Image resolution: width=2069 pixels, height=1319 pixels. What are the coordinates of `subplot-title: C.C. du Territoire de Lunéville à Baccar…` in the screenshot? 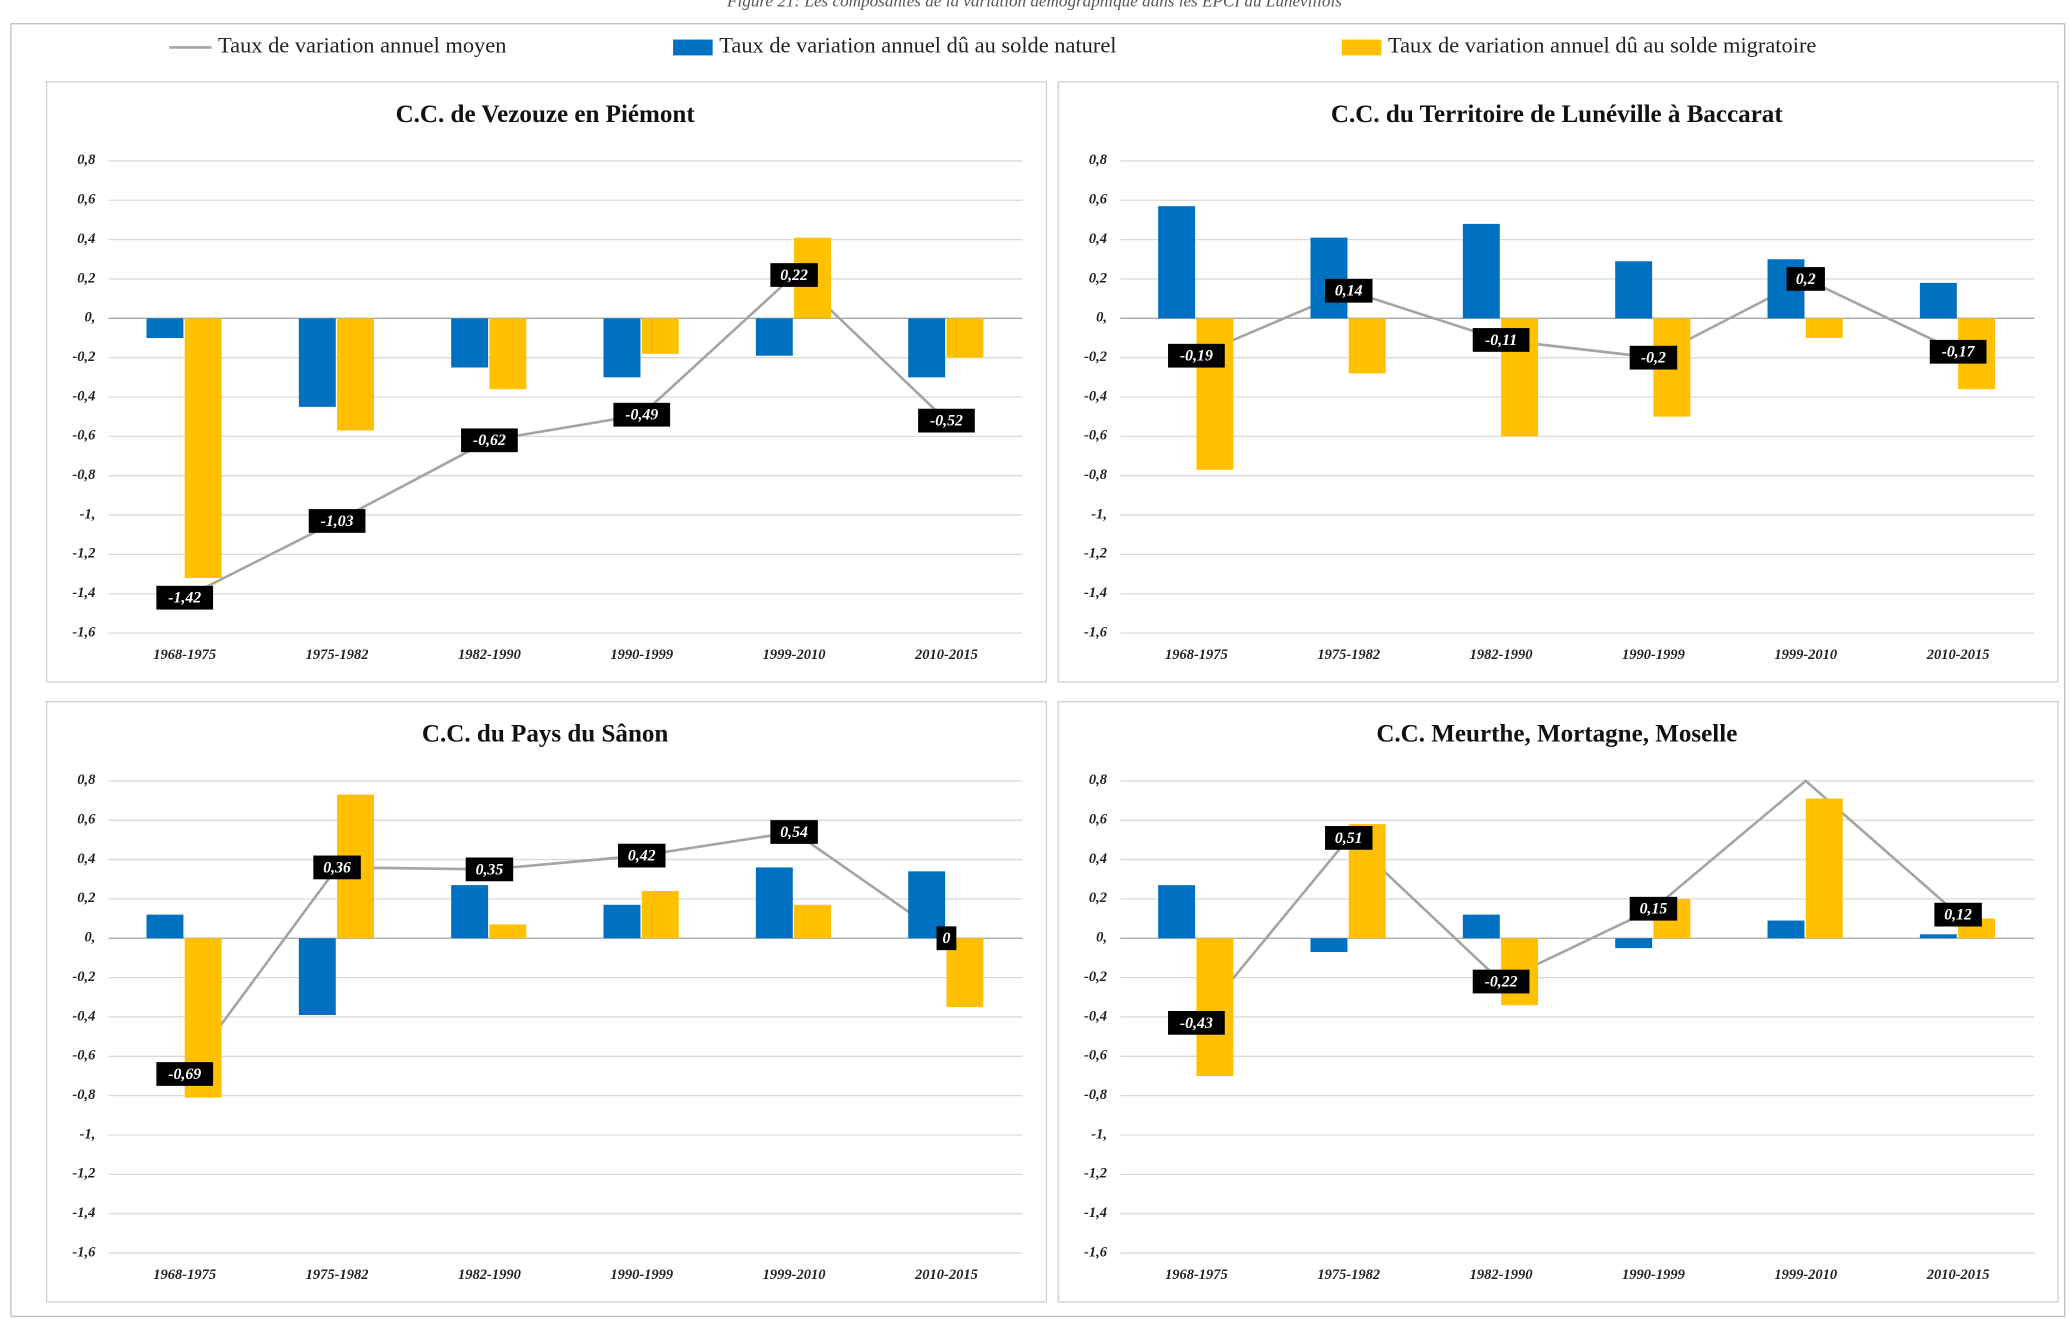 It's located at (1557, 114).